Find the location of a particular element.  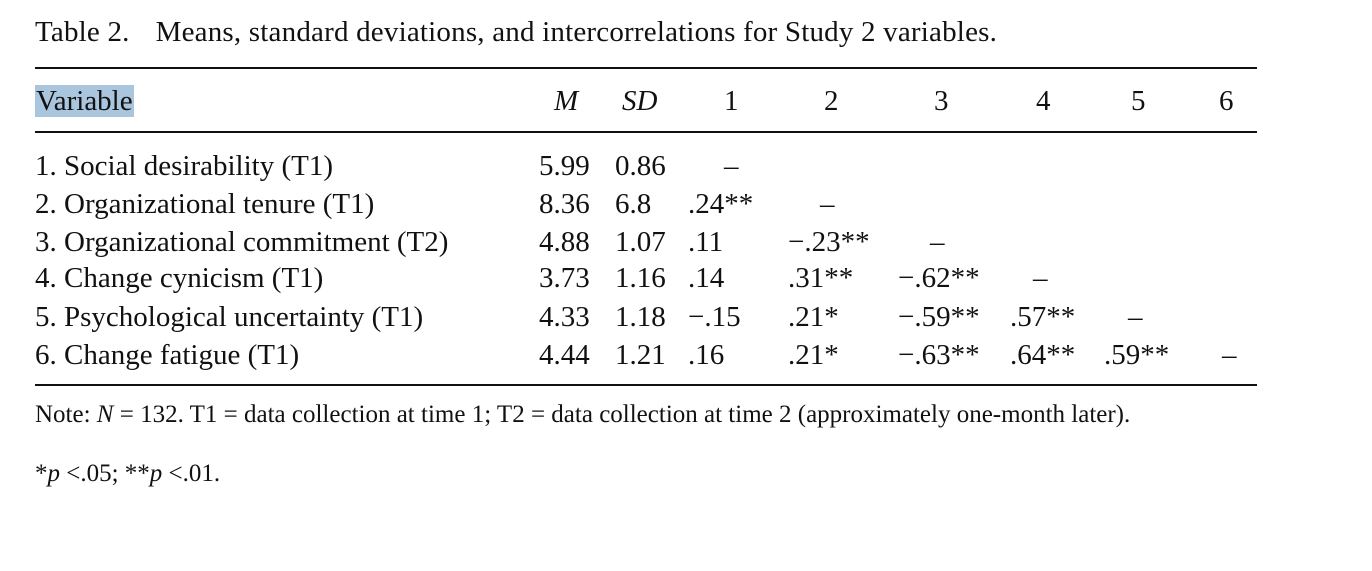

mean-cell: 4.88 is located at coordinates (564, 242).